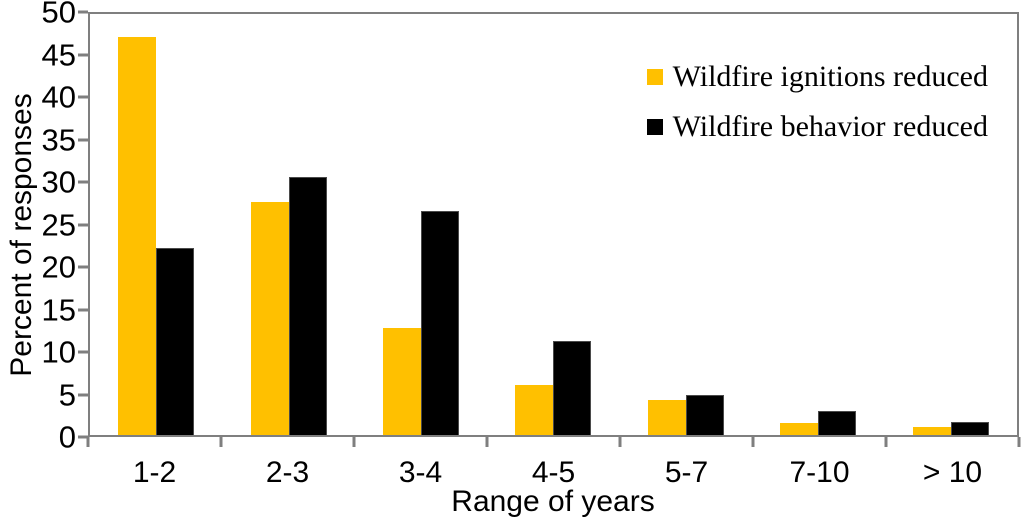 This screenshot has width=1024, height=519. Describe the element at coordinates (58, 352) in the screenshot. I see `y-tick-label: 10` at that location.